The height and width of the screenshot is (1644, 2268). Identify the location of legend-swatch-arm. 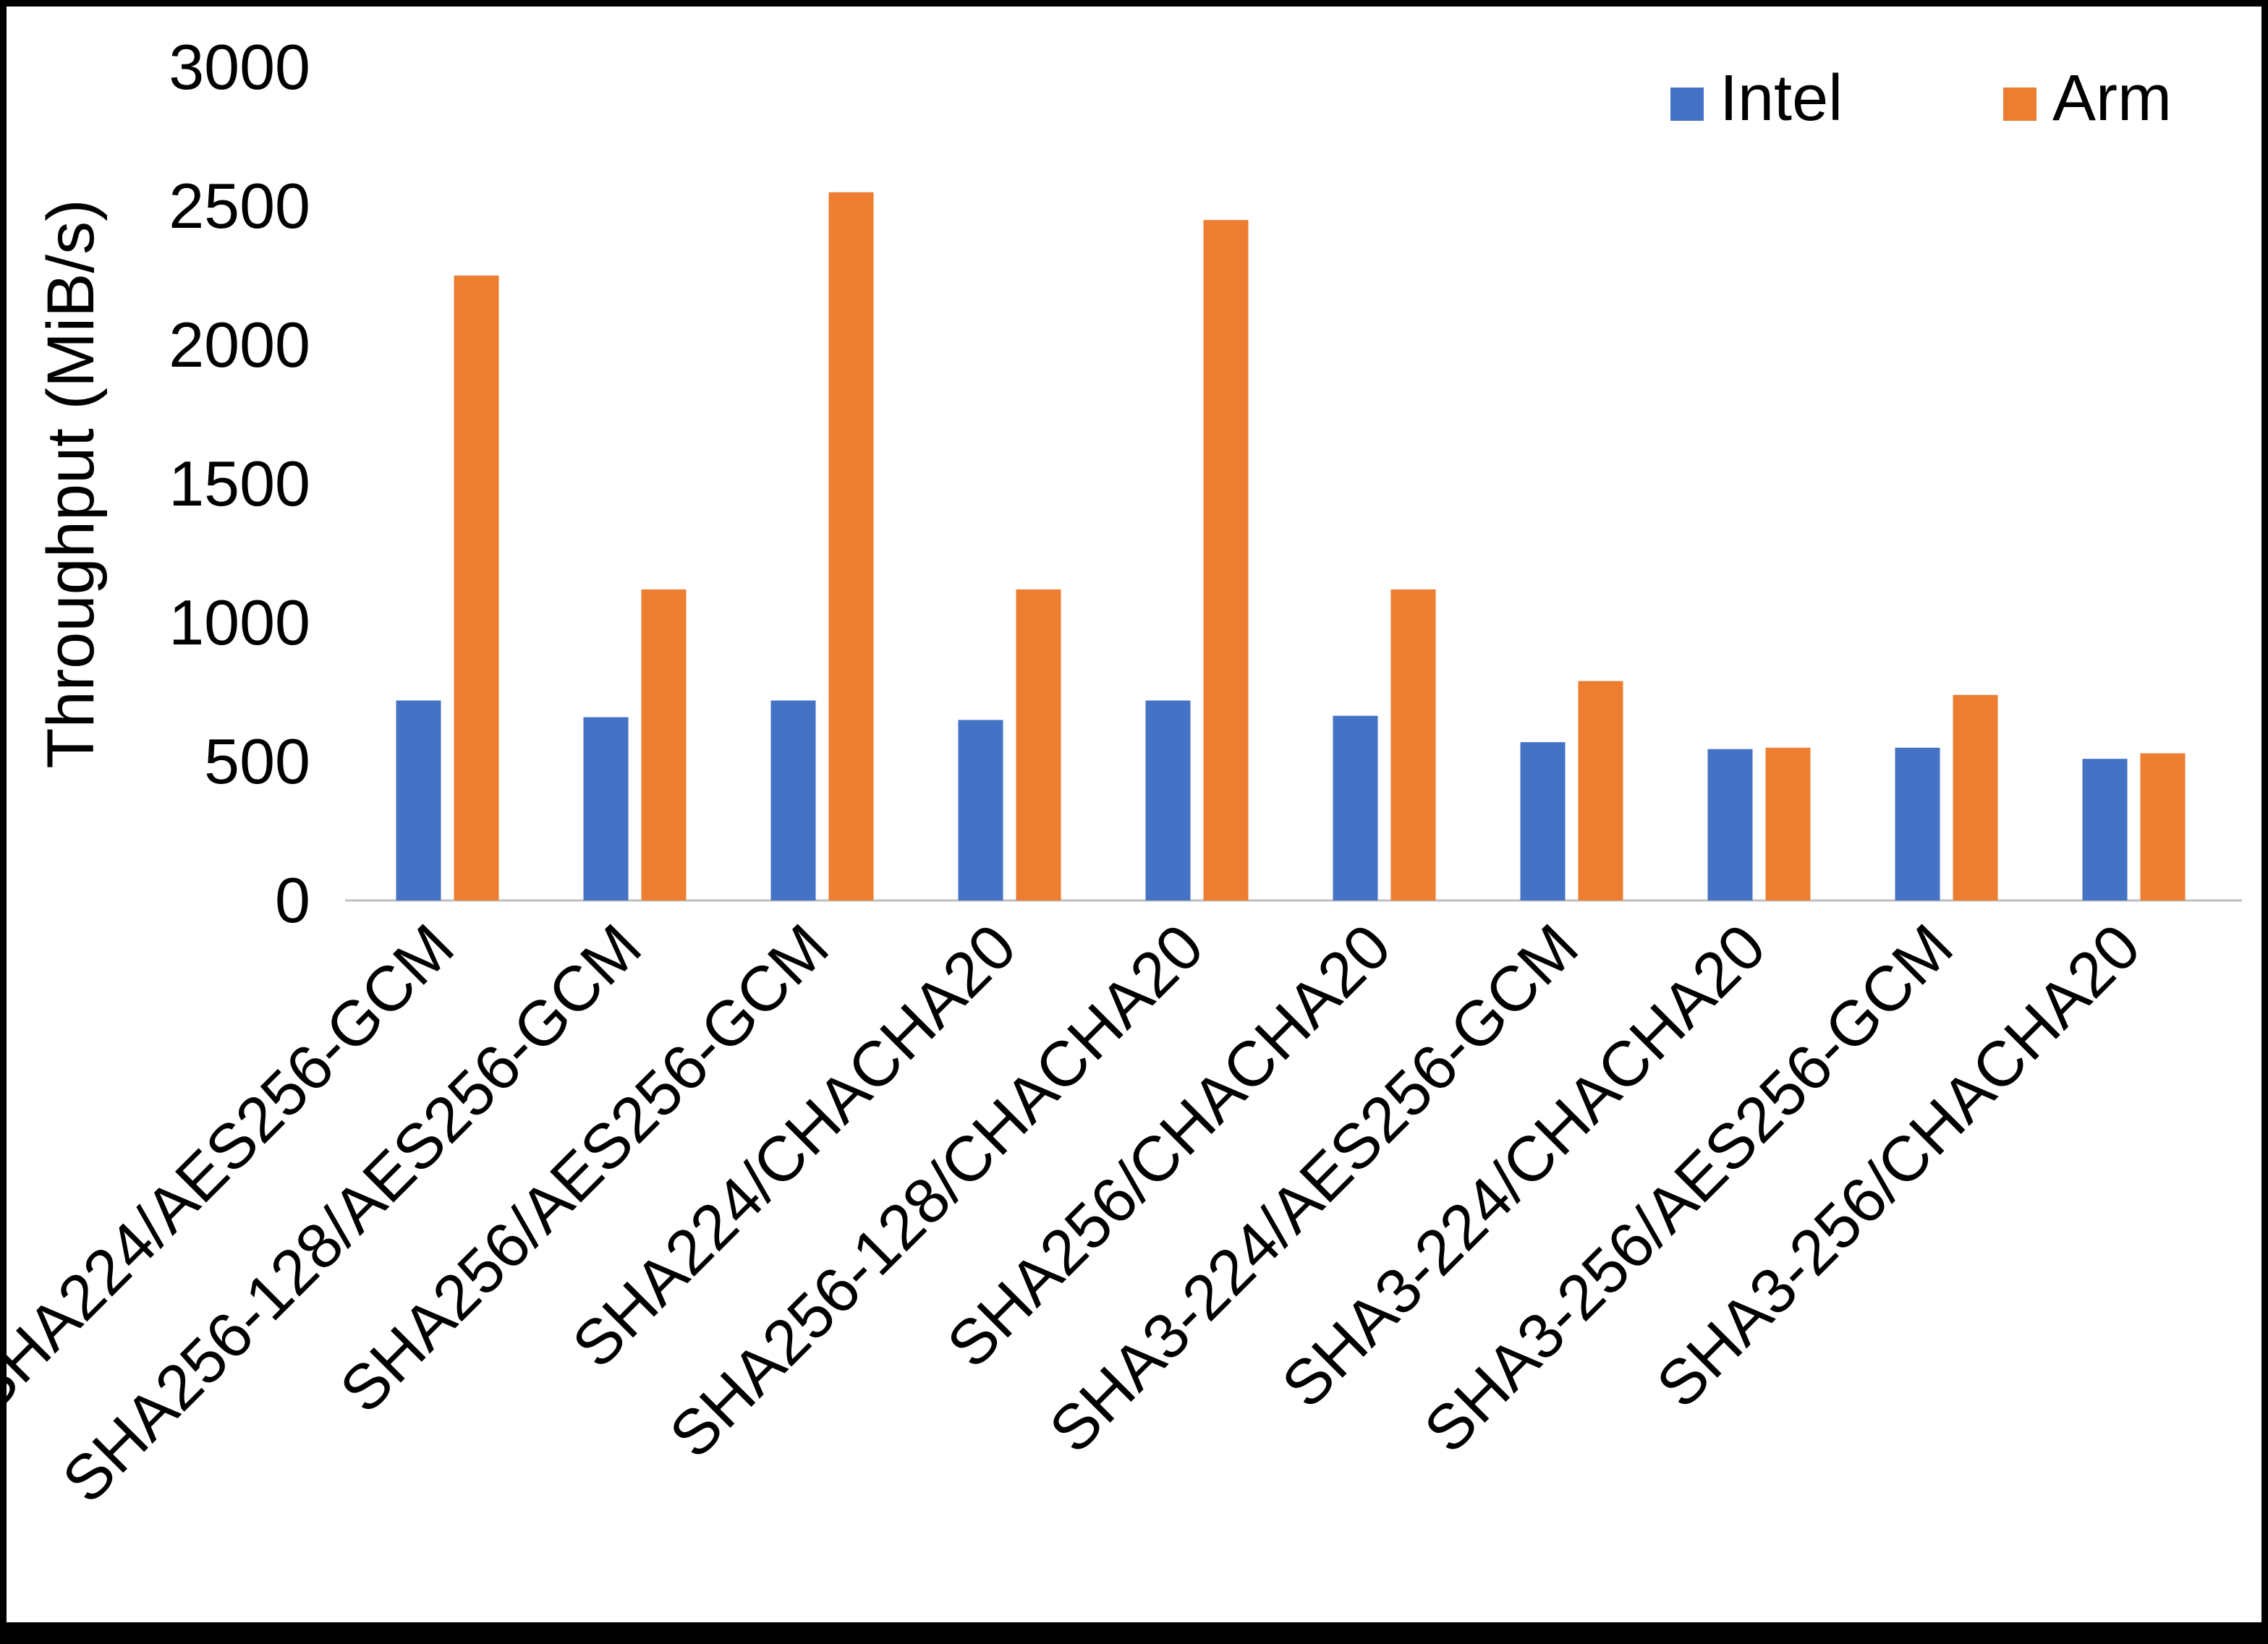
(2019, 104).